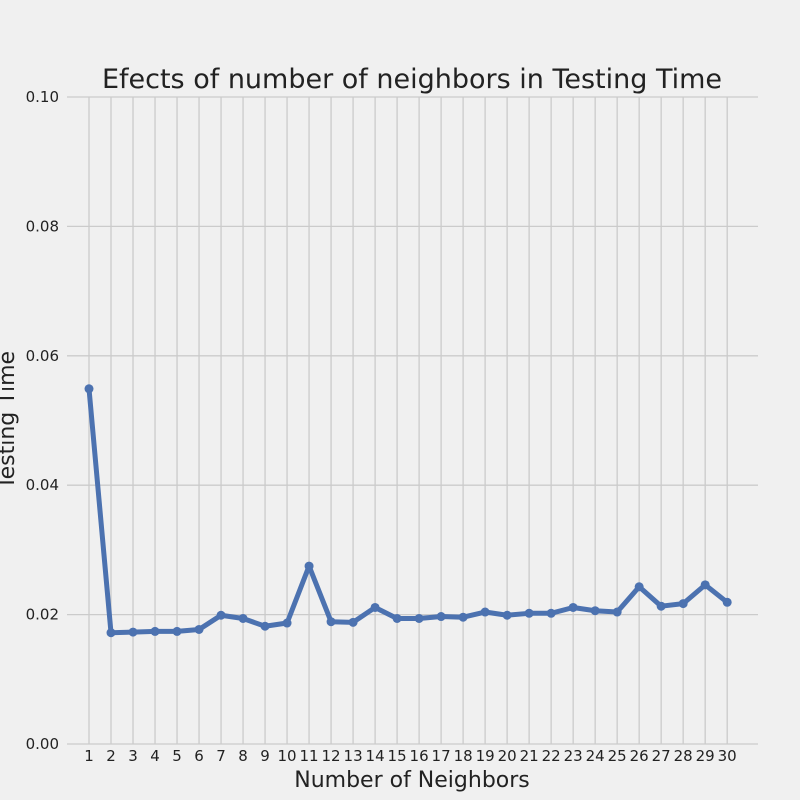 The height and width of the screenshot is (800, 800). What do you see at coordinates (42, 226) in the screenshot?
I see `y-tick-label: 0.08` at bounding box center [42, 226].